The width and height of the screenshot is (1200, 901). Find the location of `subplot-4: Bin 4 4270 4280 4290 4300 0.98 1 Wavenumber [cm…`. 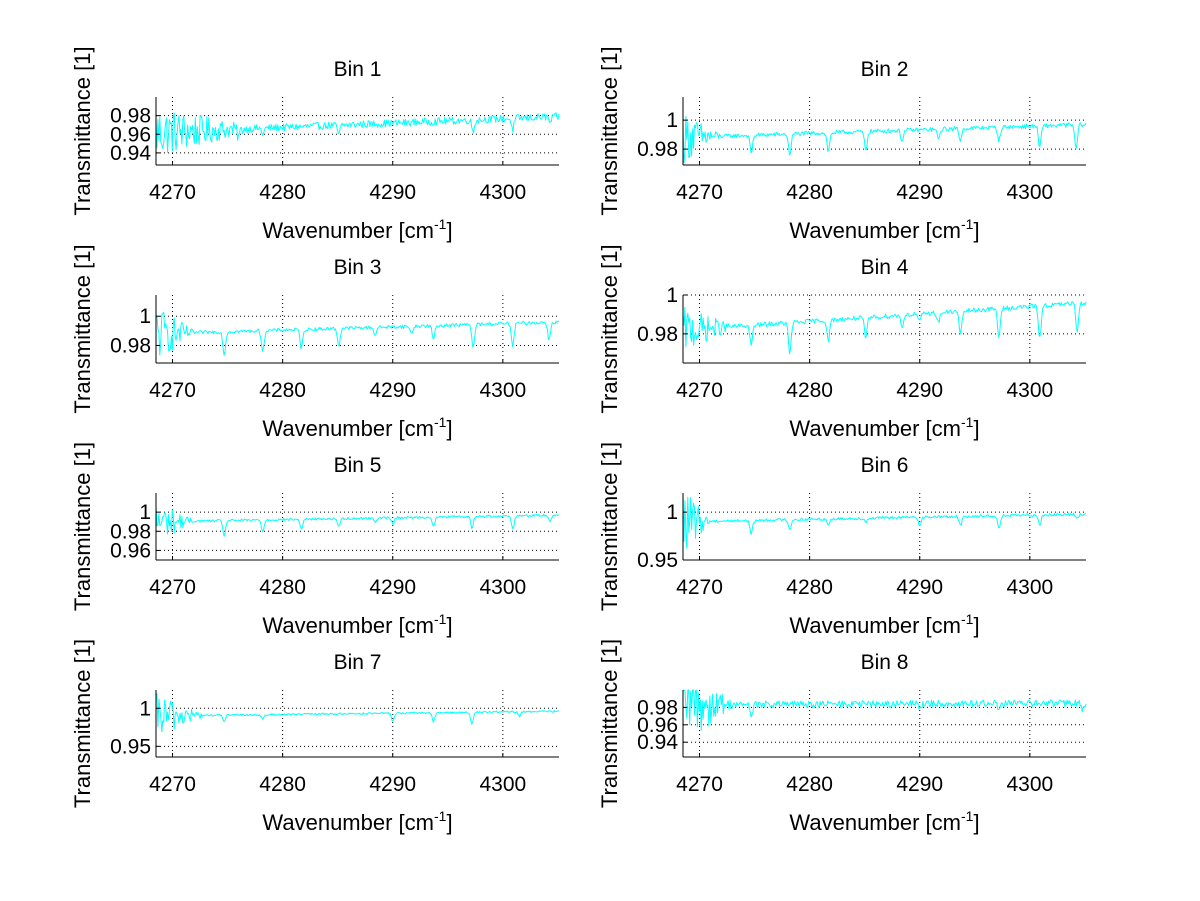

subplot-4: Bin 4 4270 4280 4290 4300 0.98 1 Wavenumber [cm… is located at coordinates (842, 342).